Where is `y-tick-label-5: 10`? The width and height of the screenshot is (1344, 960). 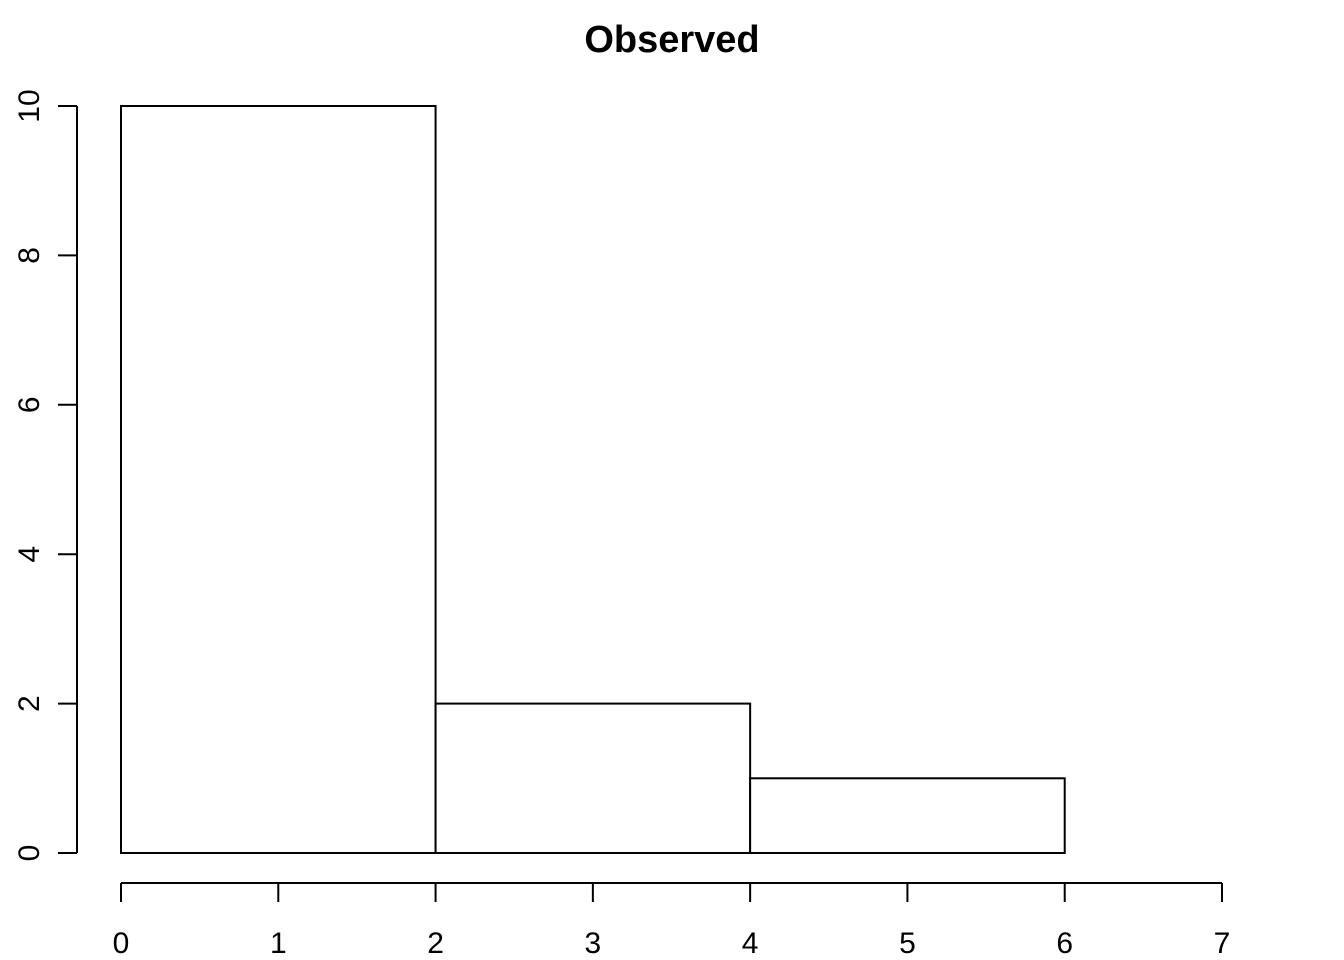 y-tick-label-5: 10 is located at coordinates (29, 105).